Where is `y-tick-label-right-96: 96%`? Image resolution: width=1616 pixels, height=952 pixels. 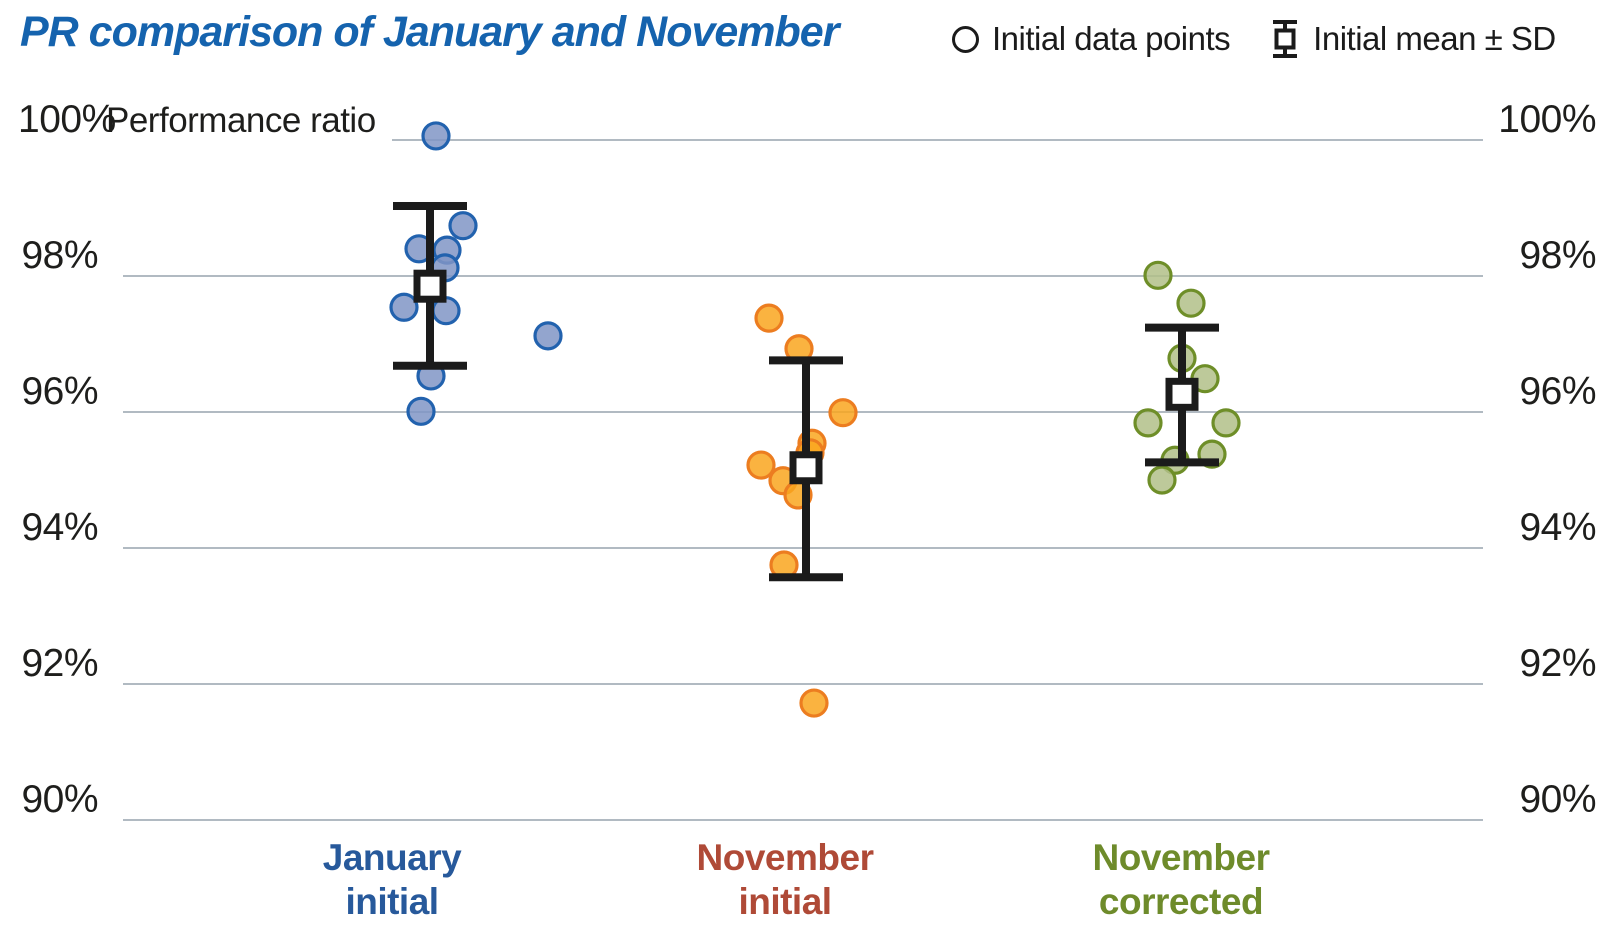 y-tick-label-right-96: 96% is located at coordinates (1557, 391).